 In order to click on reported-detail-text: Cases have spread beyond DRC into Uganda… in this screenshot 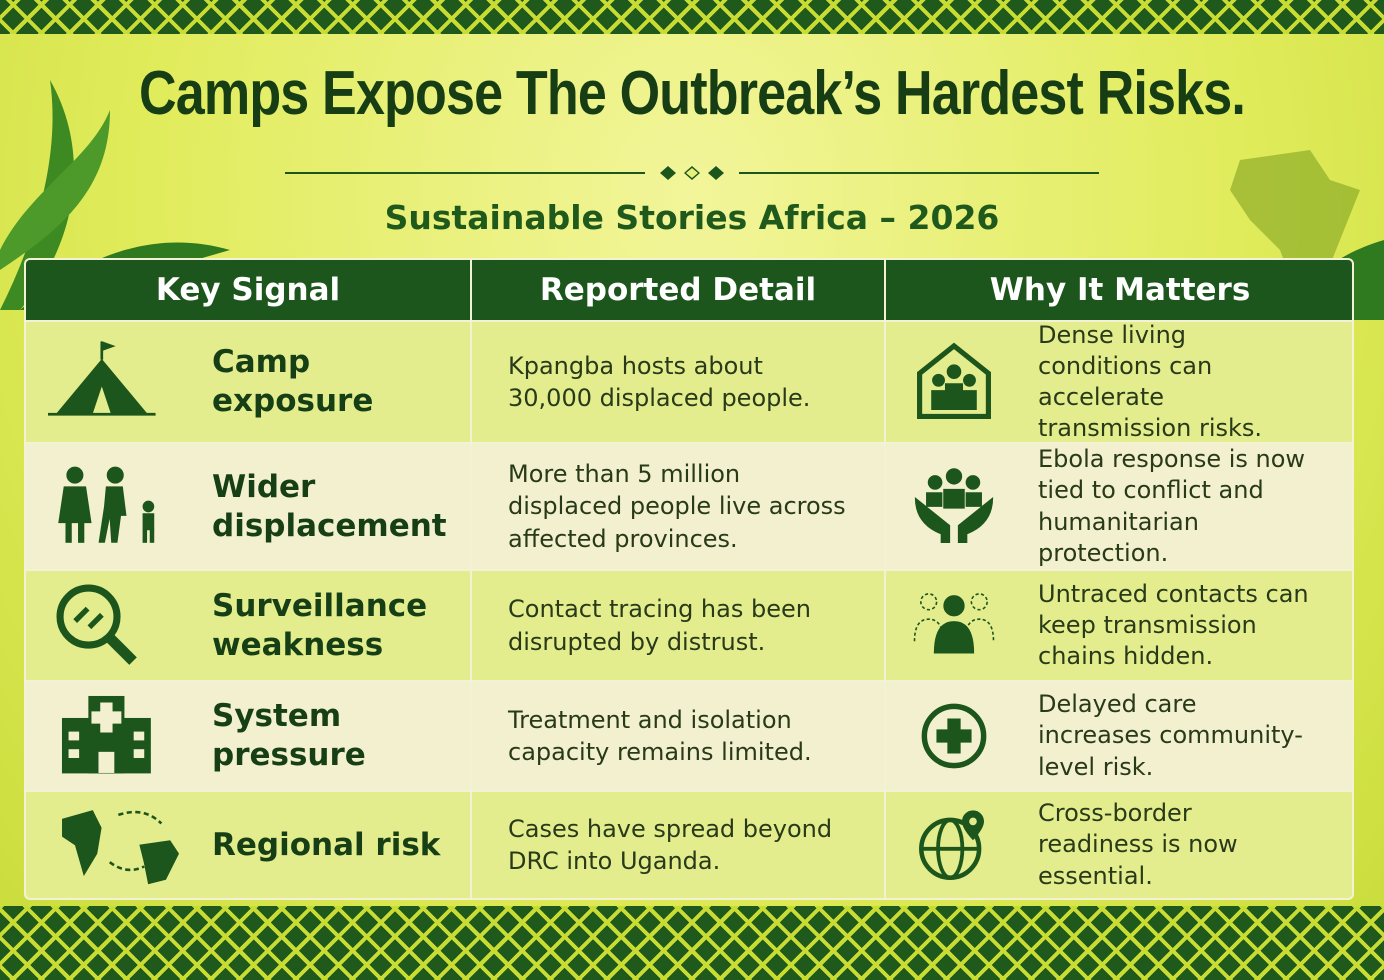, I will do `click(670, 844)`.